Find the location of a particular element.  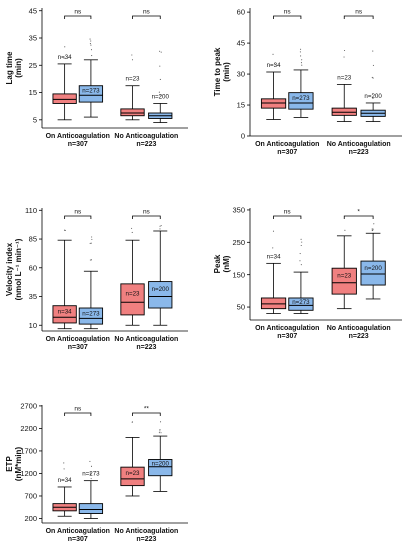

y-tick-label: 15 is located at coordinates (33, 92).